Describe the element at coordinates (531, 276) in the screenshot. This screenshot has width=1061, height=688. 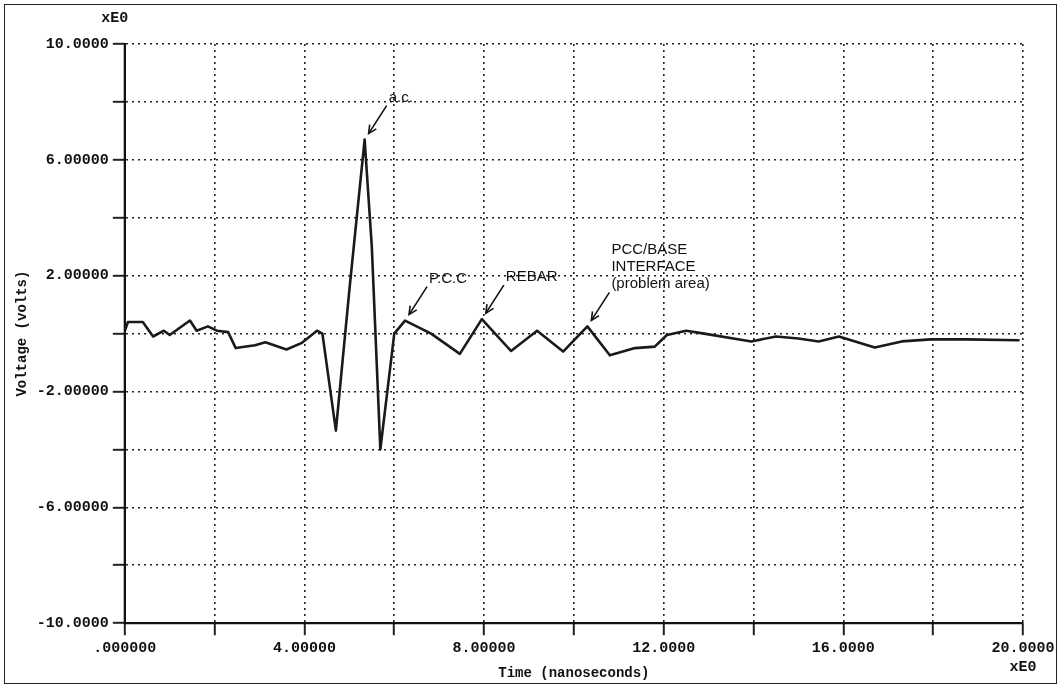
I see `annotation: REBAR` at that location.